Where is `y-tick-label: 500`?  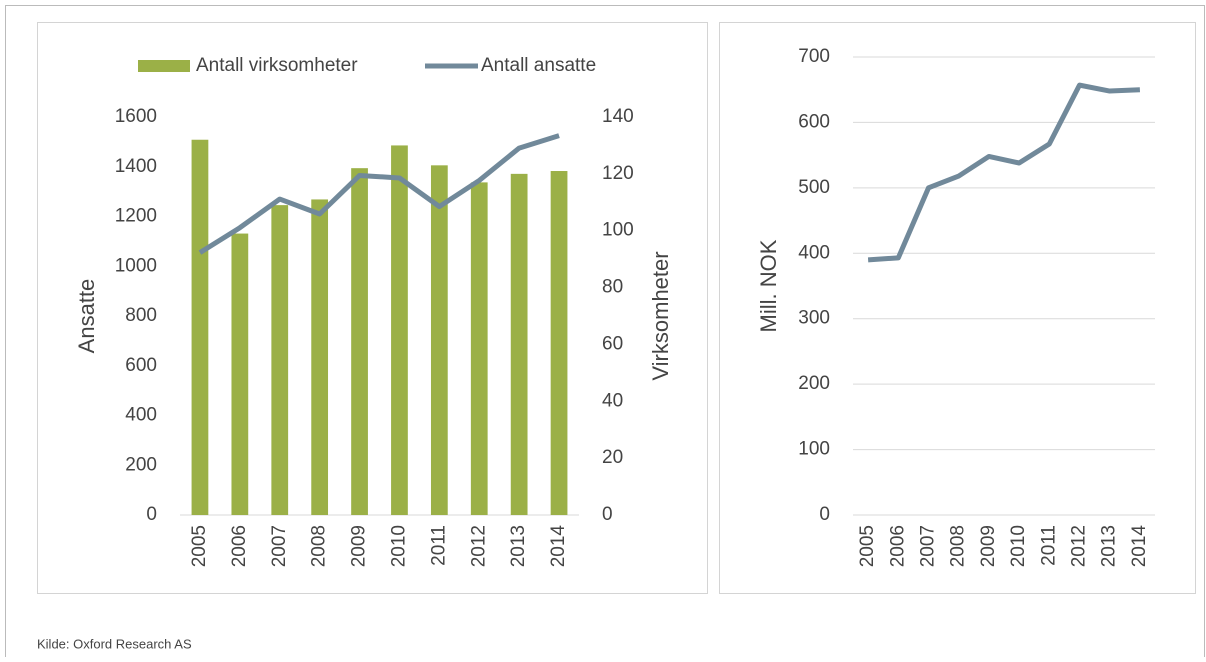 y-tick-label: 500 is located at coordinates (814, 187).